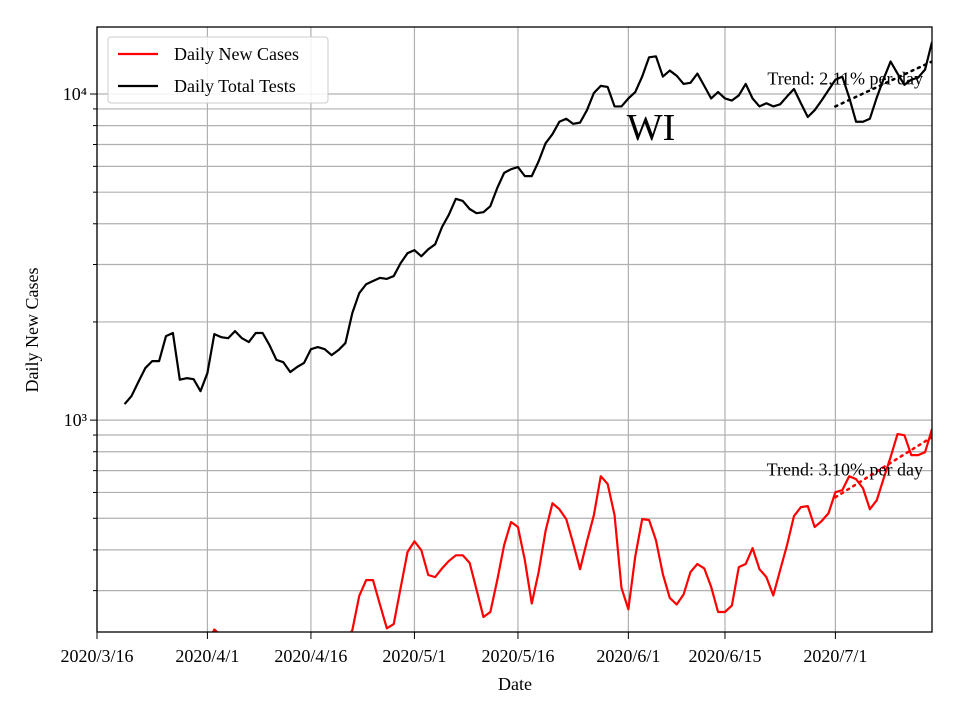  I want to click on x-tick-label: 2020/5/1, so click(414, 656).